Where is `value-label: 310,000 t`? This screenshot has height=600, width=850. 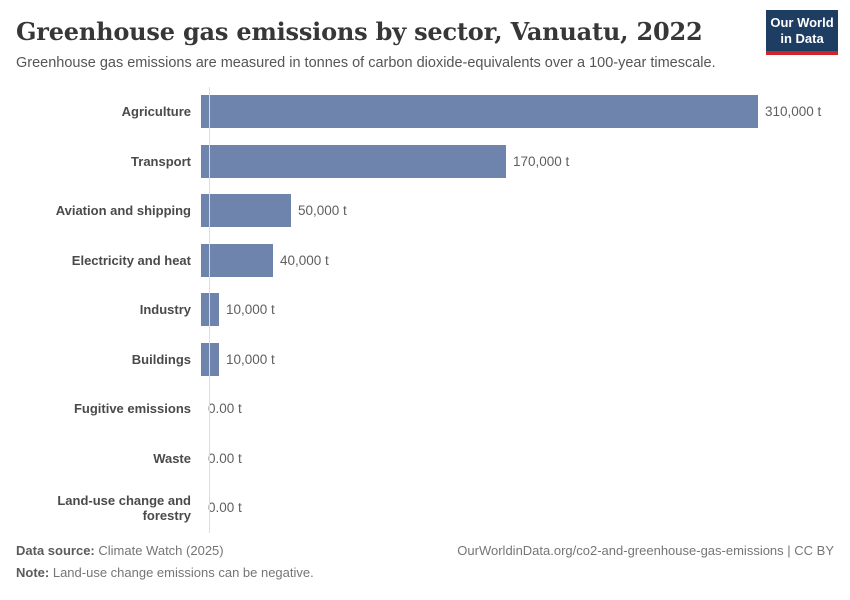
value-label: 310,000 t is located at coordinates (793, 112).